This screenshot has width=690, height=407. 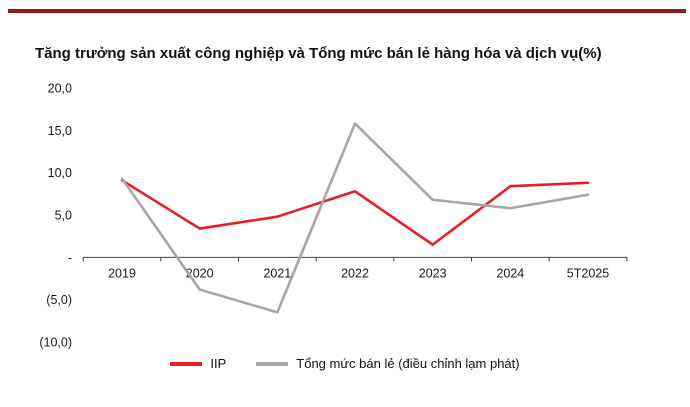 What do you see at coordinates (122, 273) in the screenshot?
I see `x-axis-label: 2019` at bounding box center [122, 273].